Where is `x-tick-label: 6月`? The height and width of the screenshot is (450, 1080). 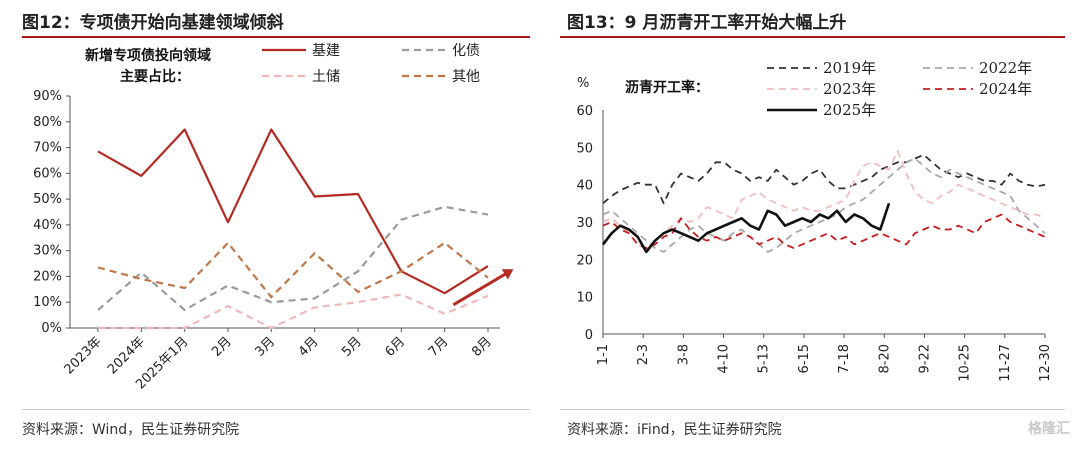 x-tick-label: 6月 is located at coordinates (396, 347).